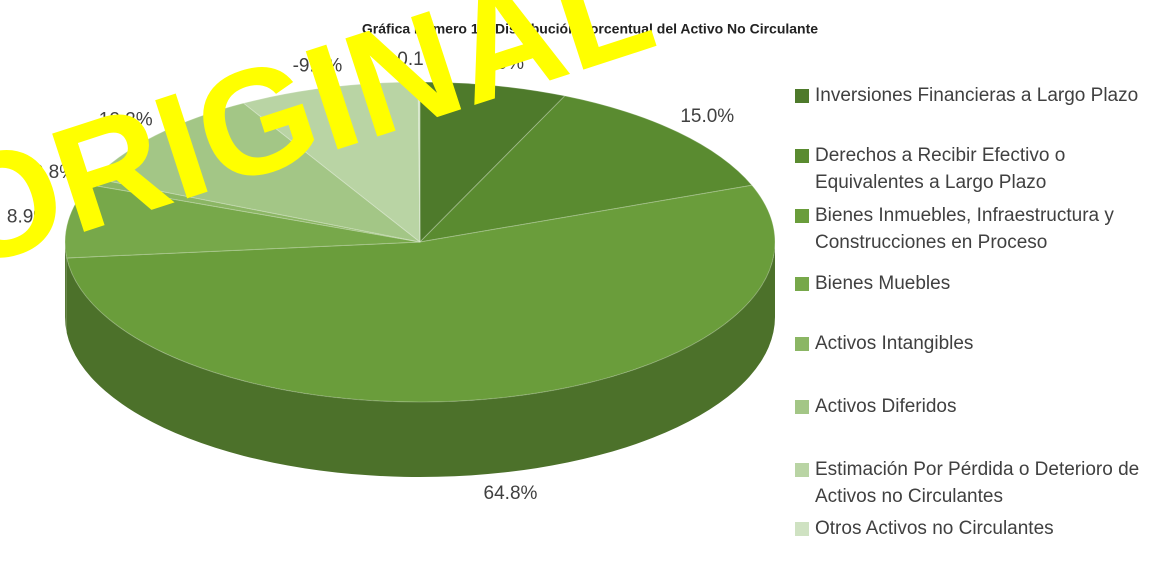  What do you see at coordinates (934, 528) in the screenshot?
I see `legend-label: Otros Activos no Circulantes` at bounding box center [934, 528].